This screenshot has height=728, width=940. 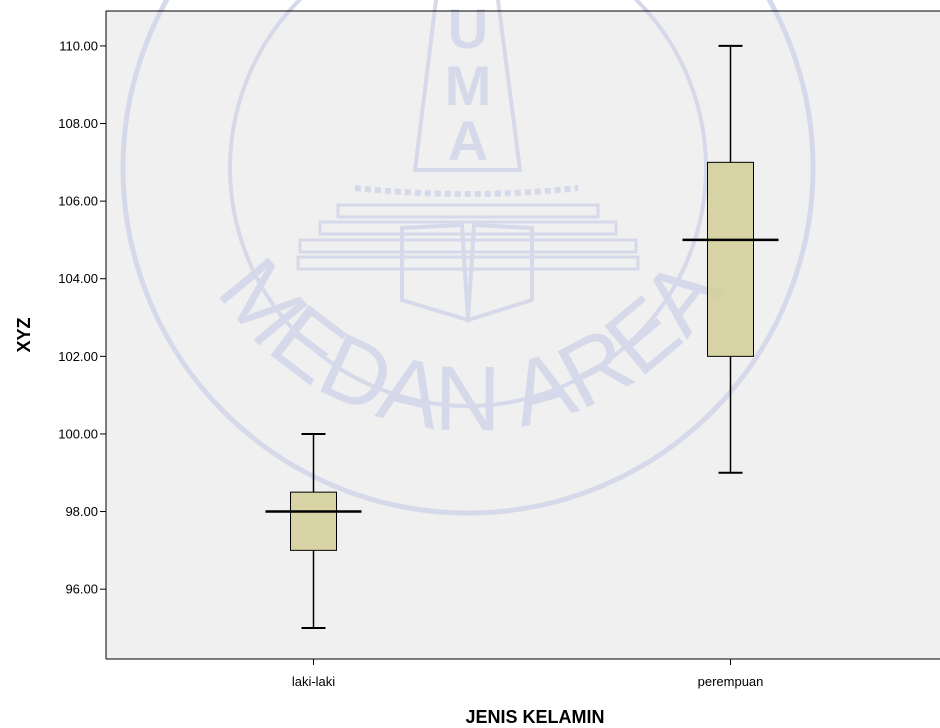 I want to click on box-laki-laki, so click(x=313, y=530).